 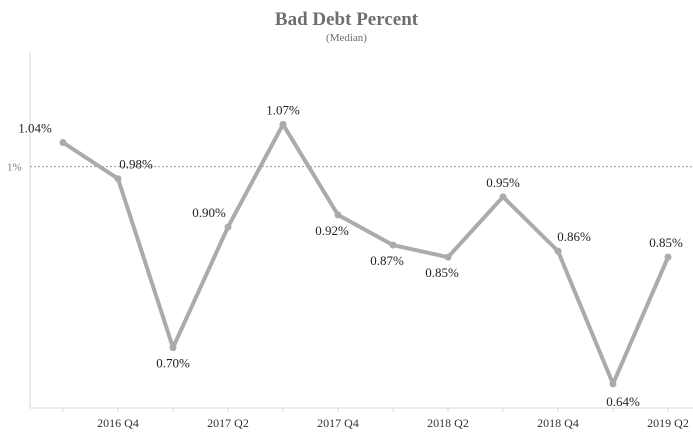 What do you see at coordinates (574, 236) in the screenshot?
I see `data-label: 0.86%` at bounding box center [574, 236].